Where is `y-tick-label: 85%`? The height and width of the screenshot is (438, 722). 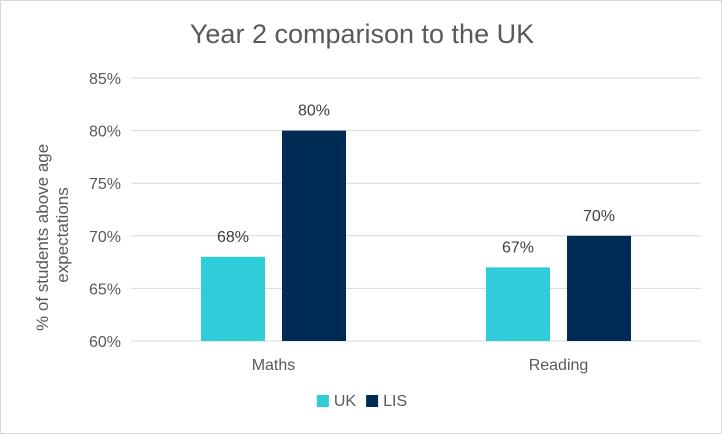
y-tick-label: 85% is located at coordinates (105, 79).